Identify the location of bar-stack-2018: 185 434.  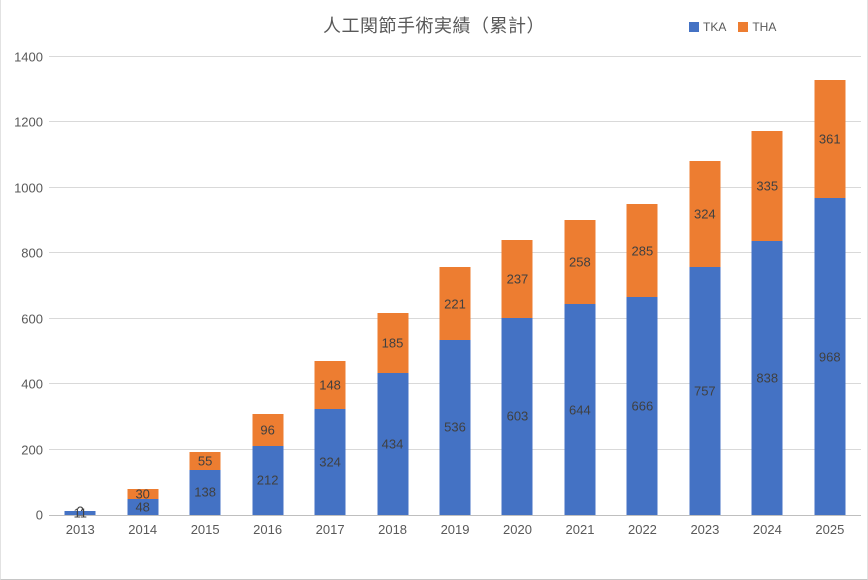
(393, 414).